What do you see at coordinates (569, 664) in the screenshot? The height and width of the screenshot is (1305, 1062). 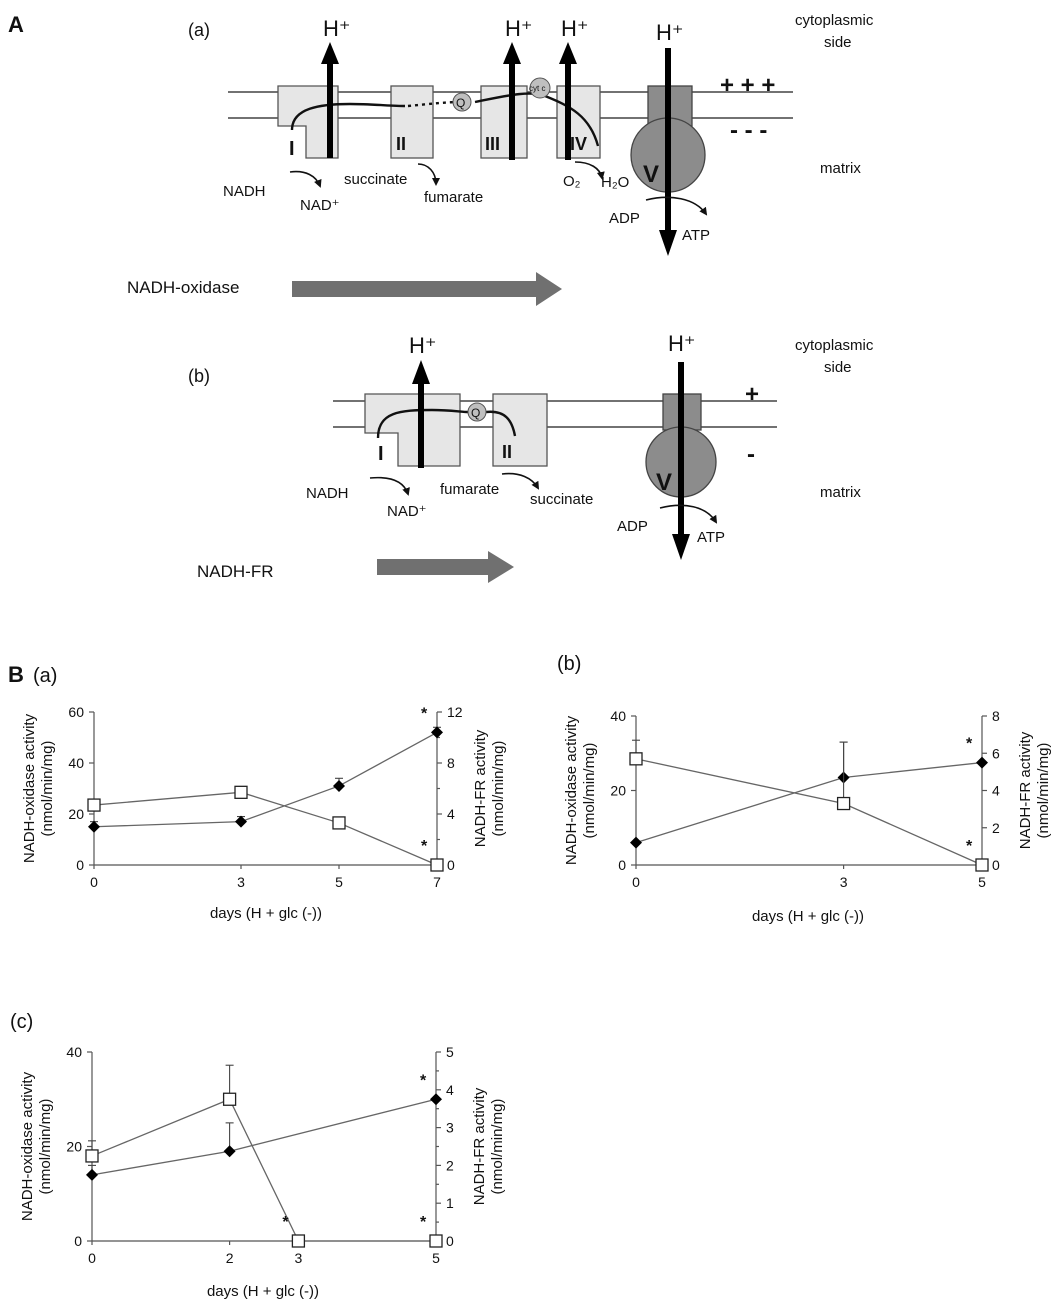 I see `chart-b-label: (b)` at bounding box center [569, 664].